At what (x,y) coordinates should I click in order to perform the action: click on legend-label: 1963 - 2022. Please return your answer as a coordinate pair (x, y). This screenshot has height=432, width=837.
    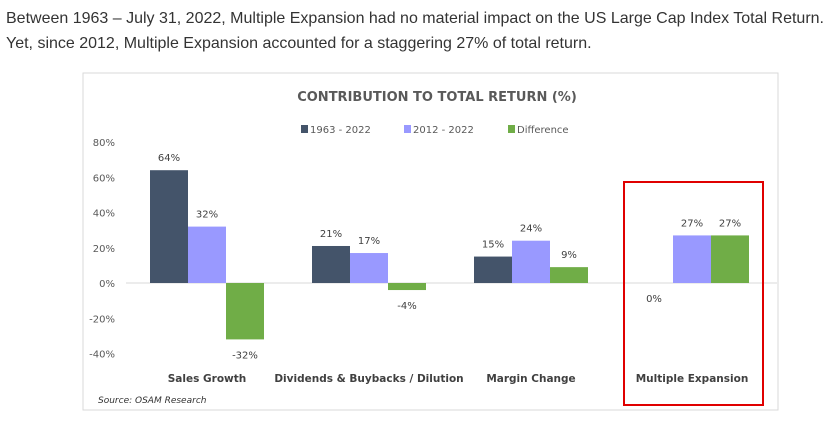
    Looking at the image, I should click on (340, 130).